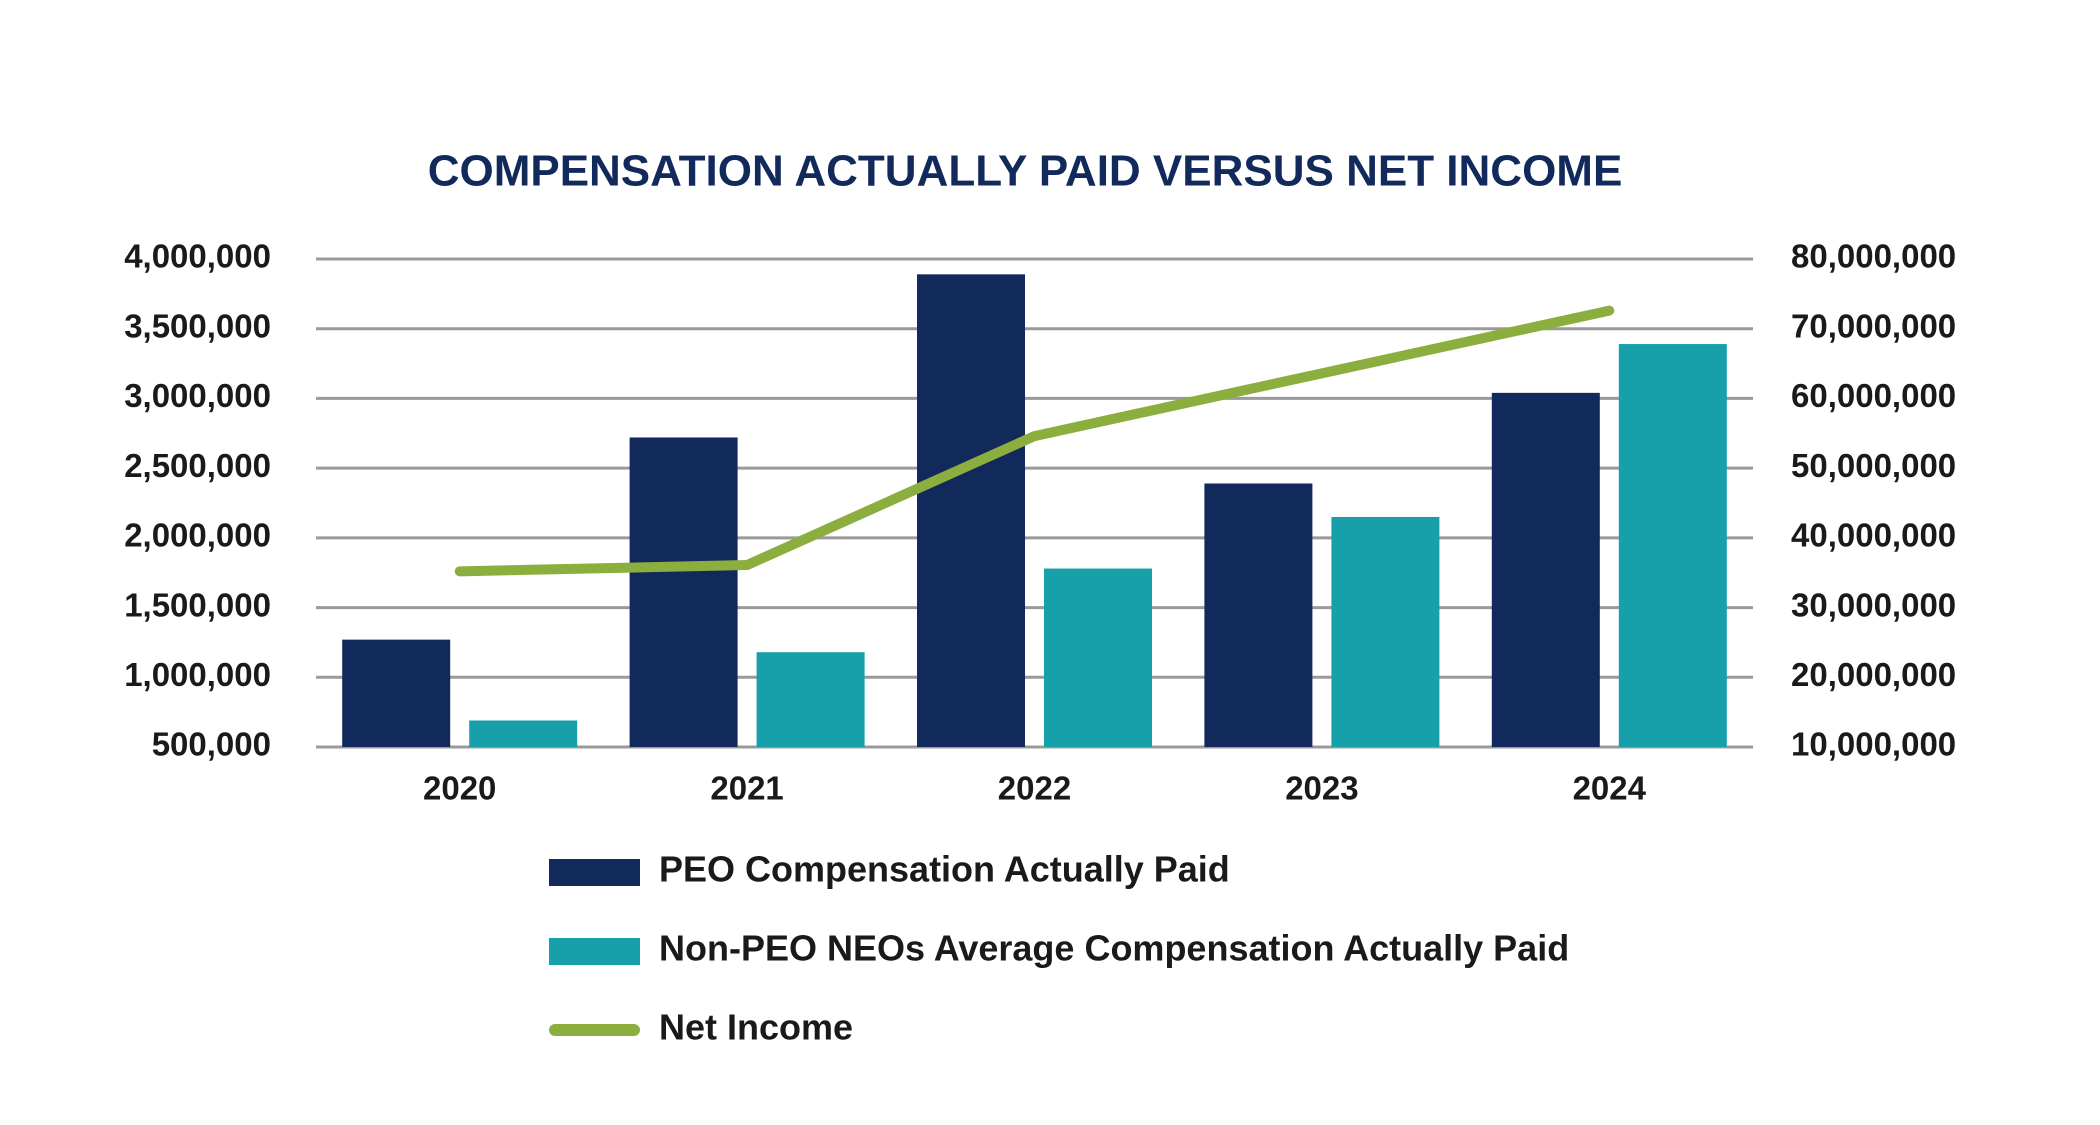 The width and height of the screenshot is (2100, 1125). What do you see at coordinates (1873, 674) in the screenshot?
I see `y2-tick-label: 20,000,000` at bounding box center [1873, 674].